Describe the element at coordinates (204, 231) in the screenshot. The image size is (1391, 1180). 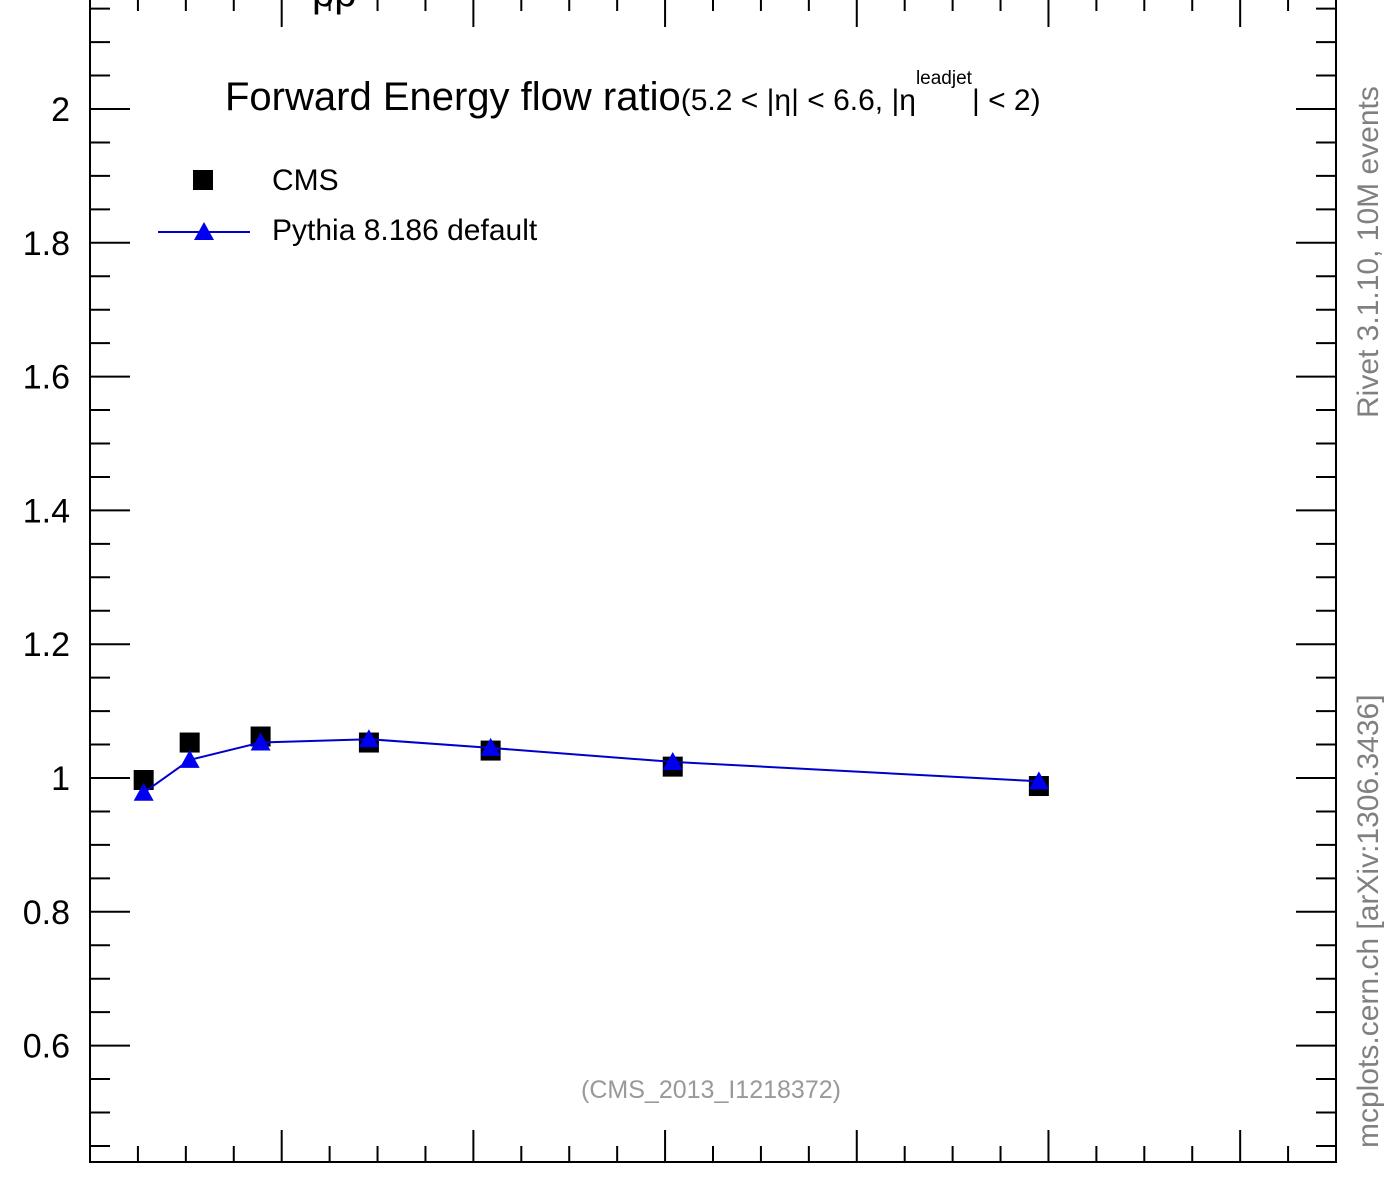
I see `legend-marker-pythia` at that location.